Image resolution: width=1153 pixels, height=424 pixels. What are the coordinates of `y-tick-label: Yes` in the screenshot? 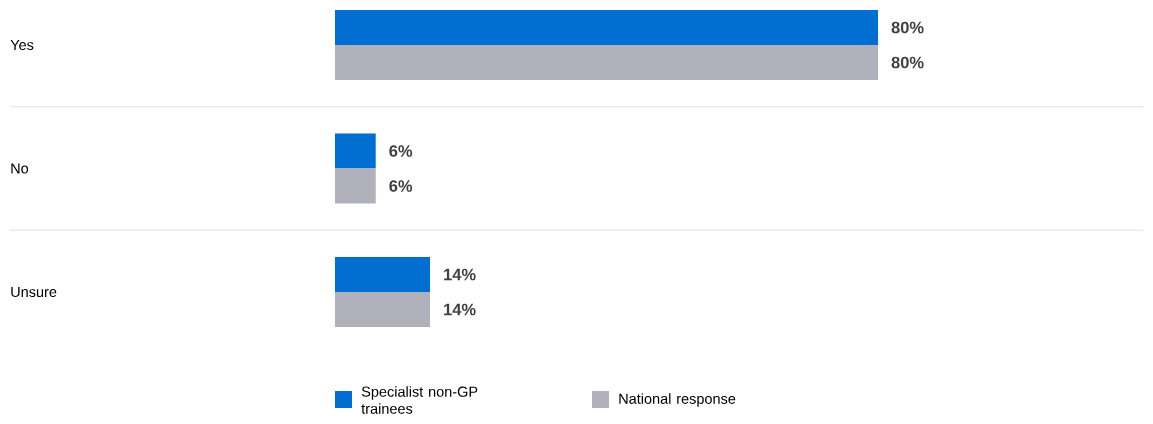 It's located at (22, 45).